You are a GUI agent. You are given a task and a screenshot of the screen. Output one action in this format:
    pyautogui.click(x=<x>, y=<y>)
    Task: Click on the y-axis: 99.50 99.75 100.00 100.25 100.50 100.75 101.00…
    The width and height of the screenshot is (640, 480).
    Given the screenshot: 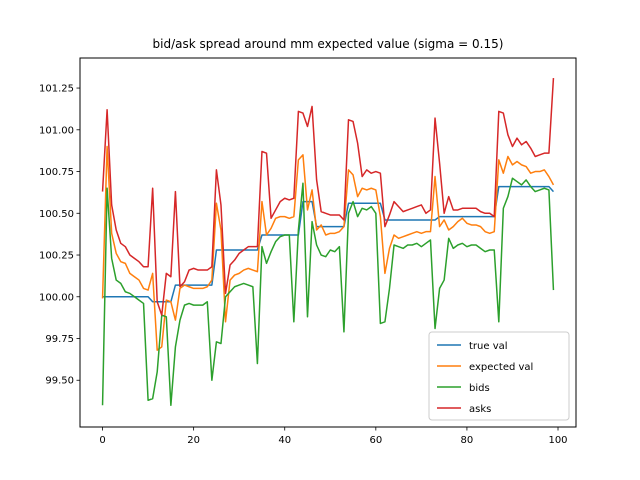 What is the action you would take?
    pyautogui.click(x=59, y=235)
    